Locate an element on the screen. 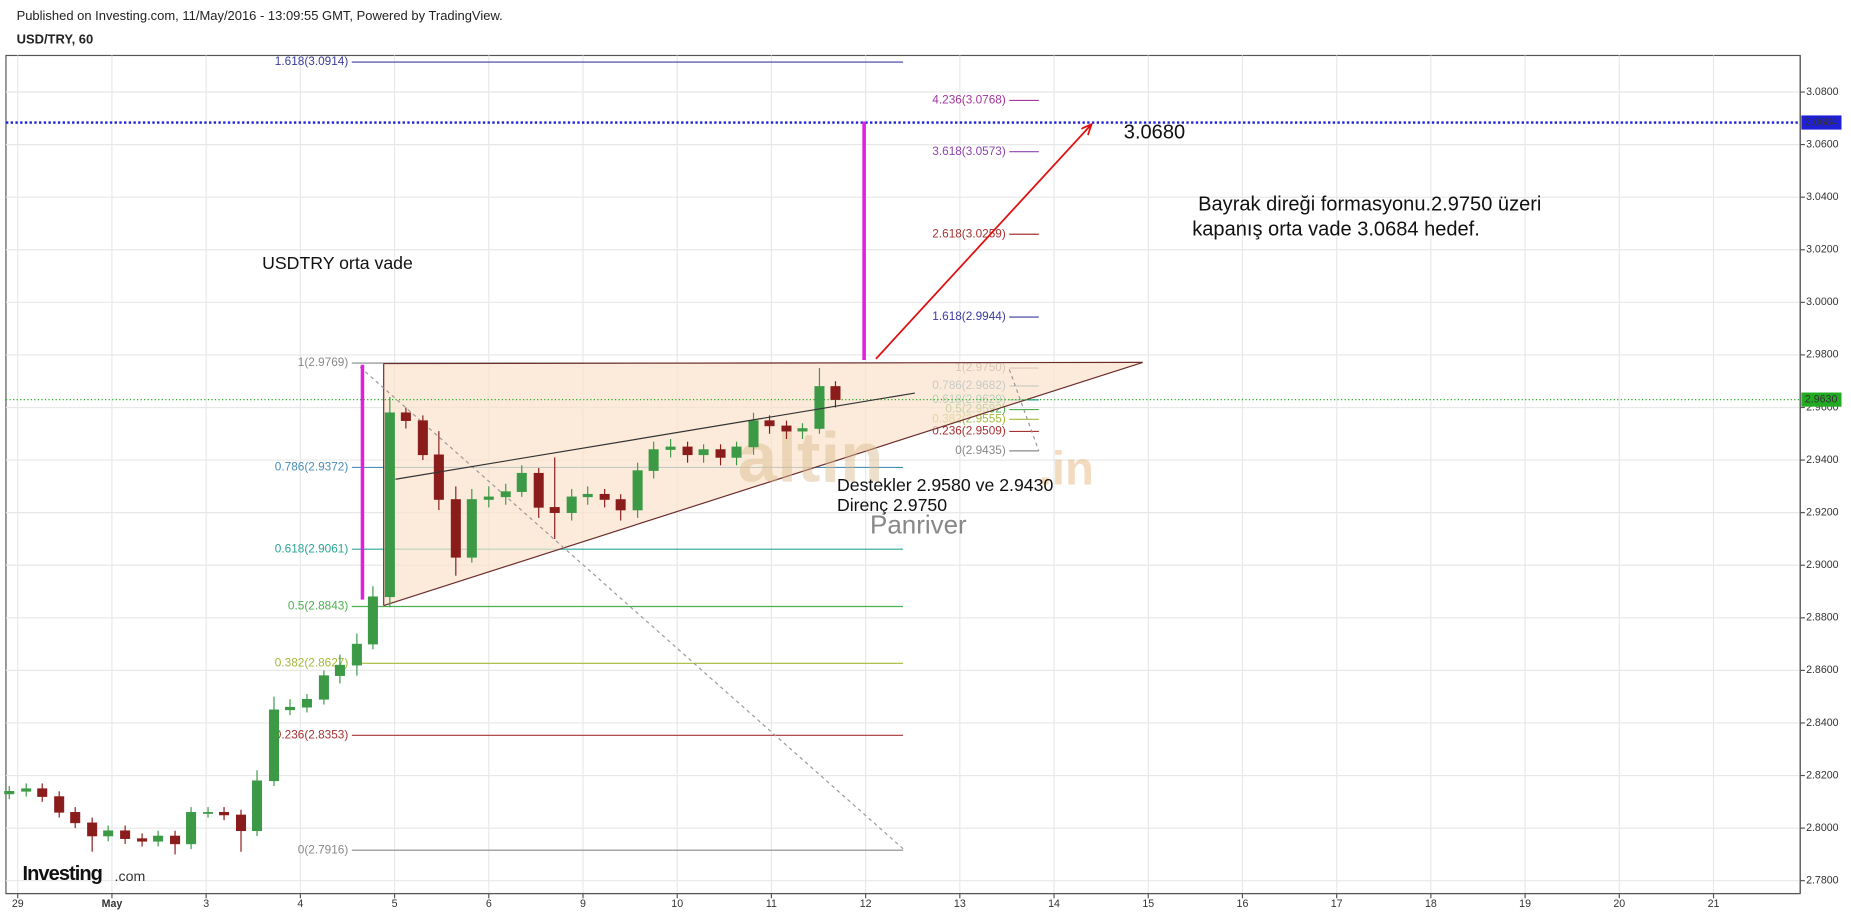  x-tick-label: 11 is located at coordinates (771, 904).